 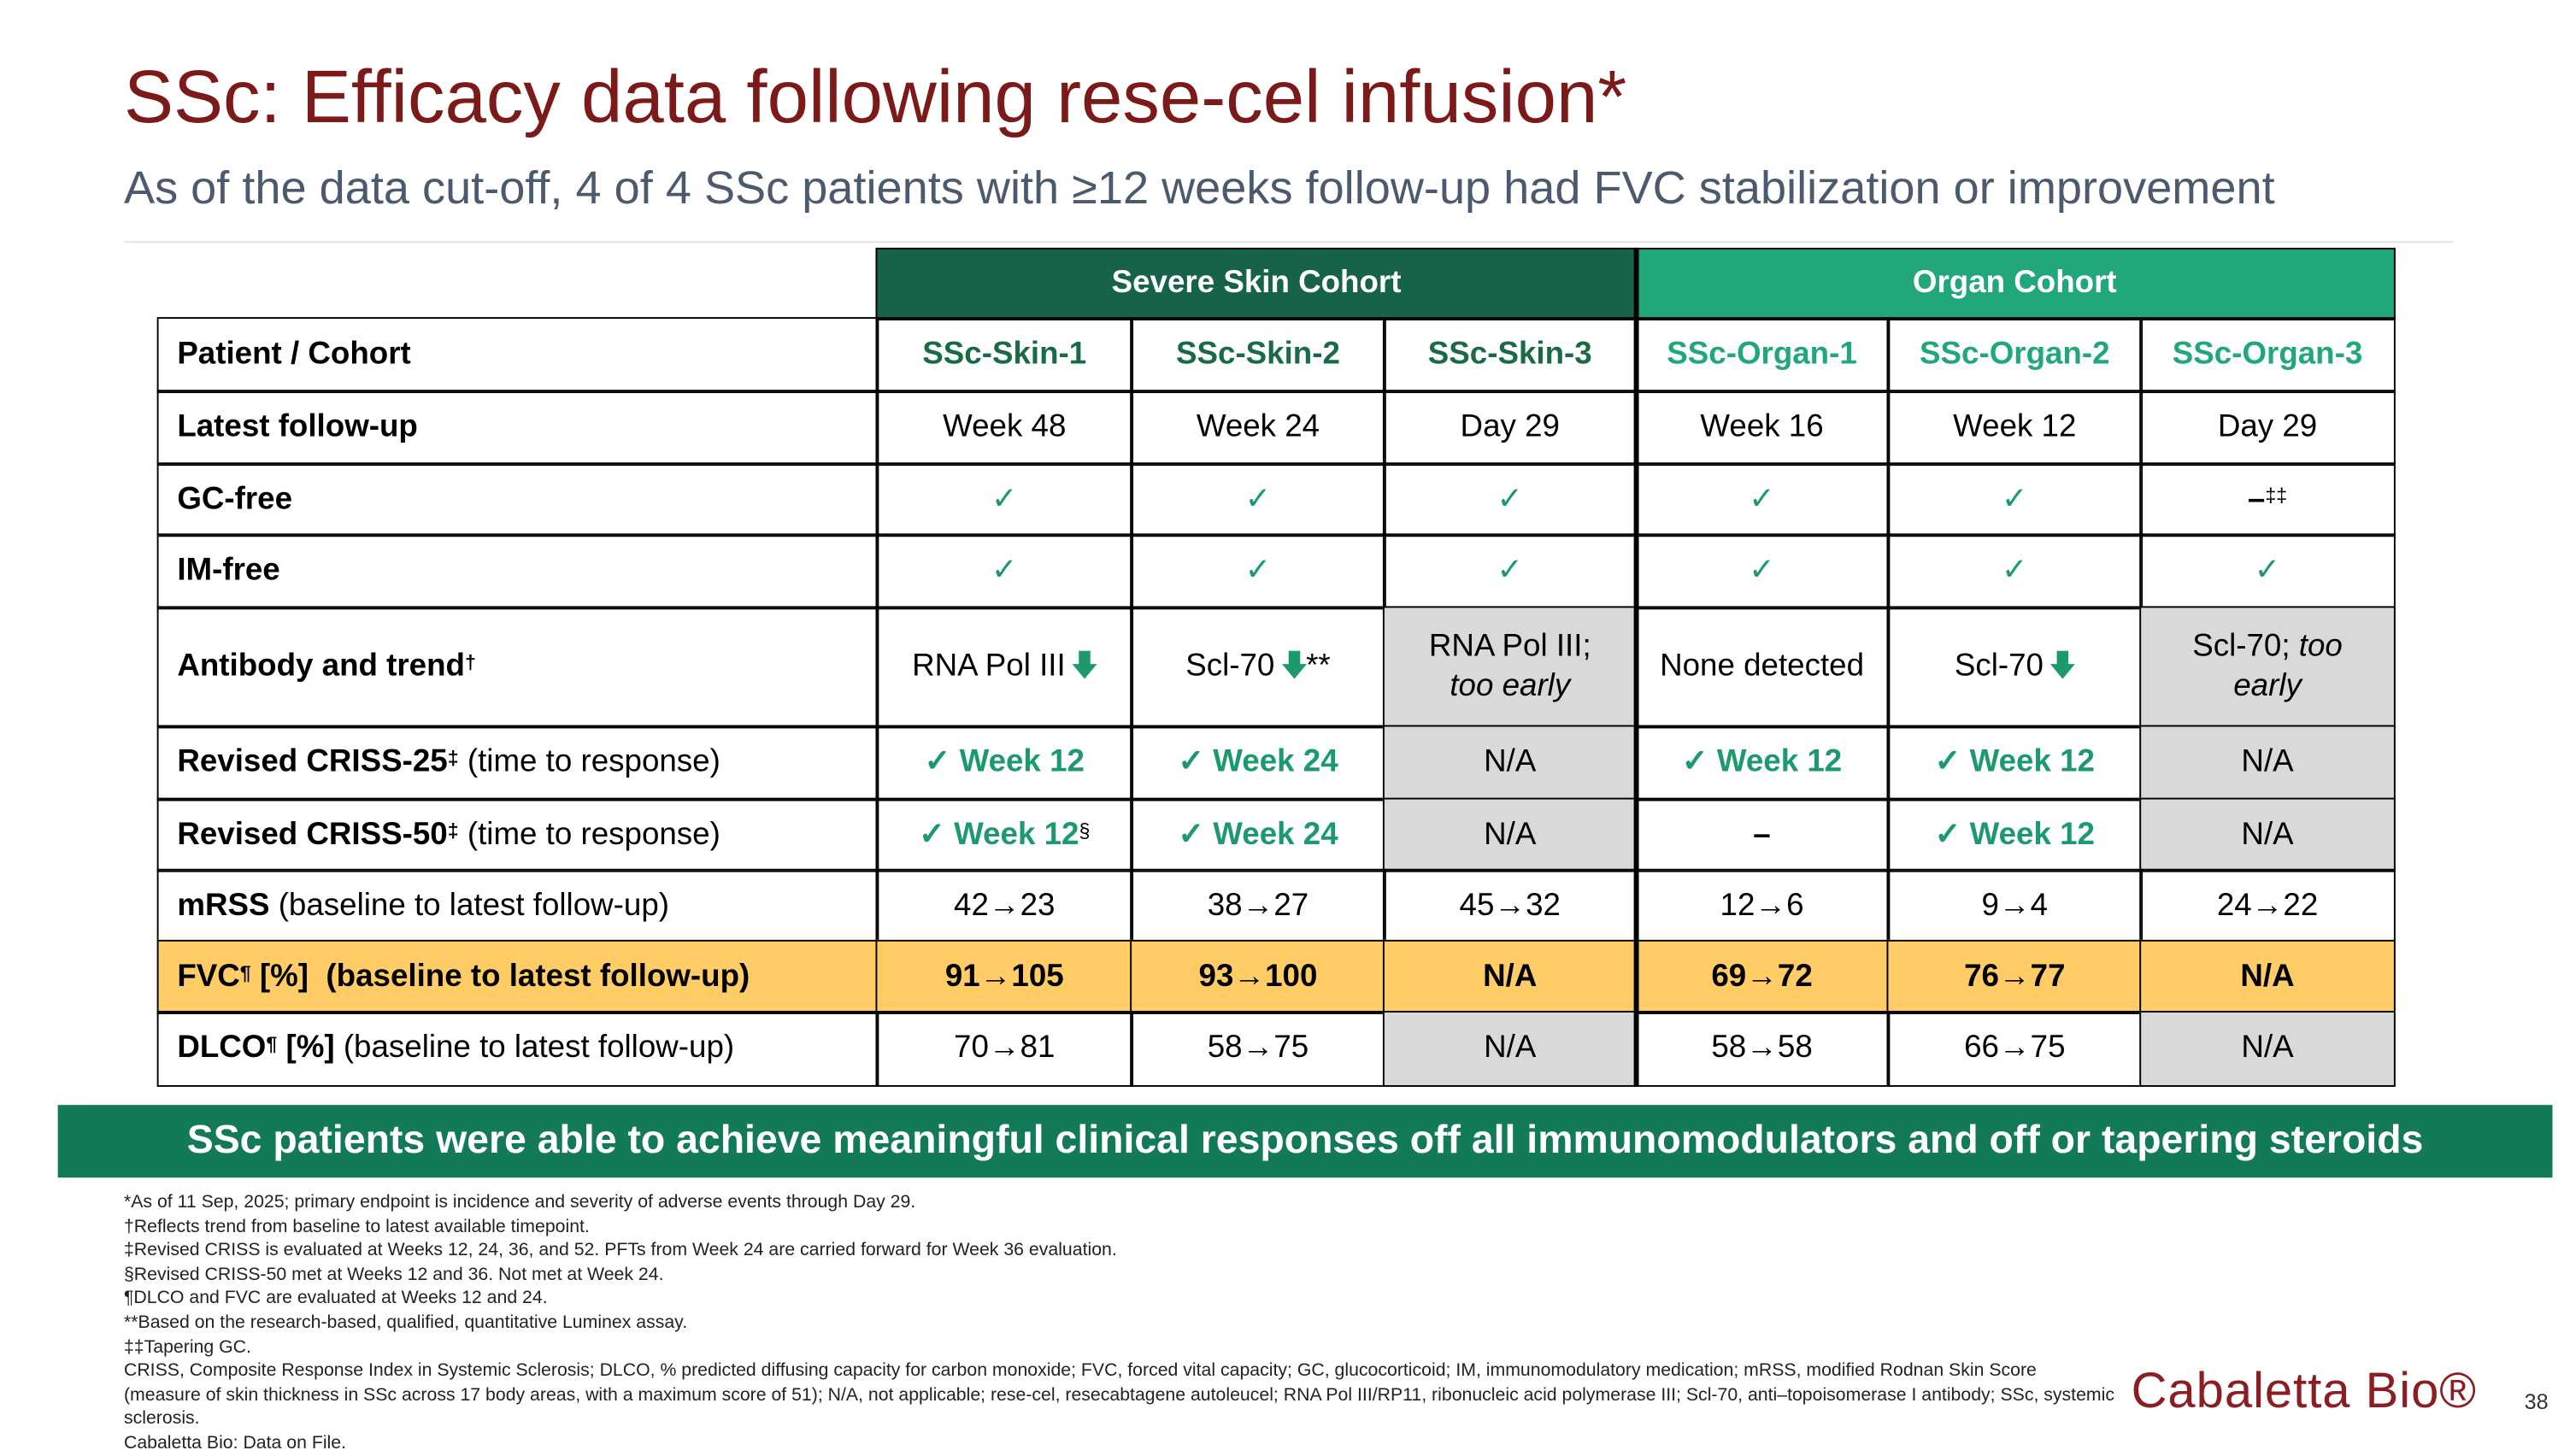 What do you see at coordinates (2245, 647) in the screenshot?
I see `cell-text: Scl-70;` at bounding box center [2245, 647].